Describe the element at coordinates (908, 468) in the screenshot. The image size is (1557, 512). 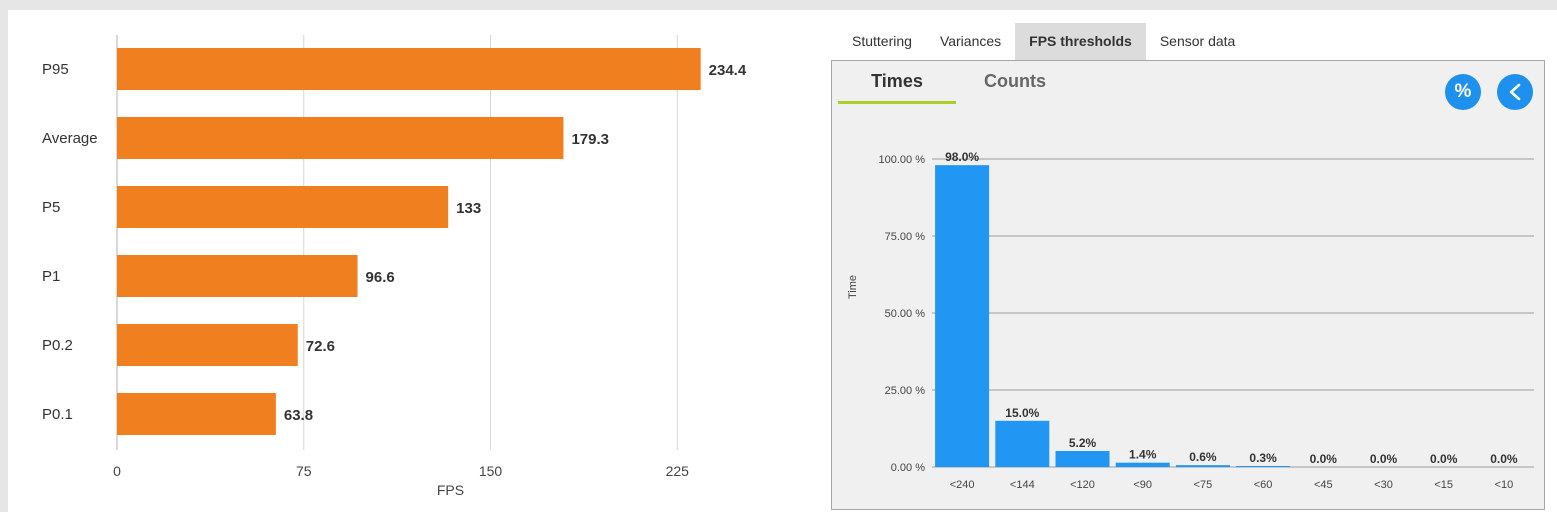
I see `y-tick-label: 0.00 %` at that location.